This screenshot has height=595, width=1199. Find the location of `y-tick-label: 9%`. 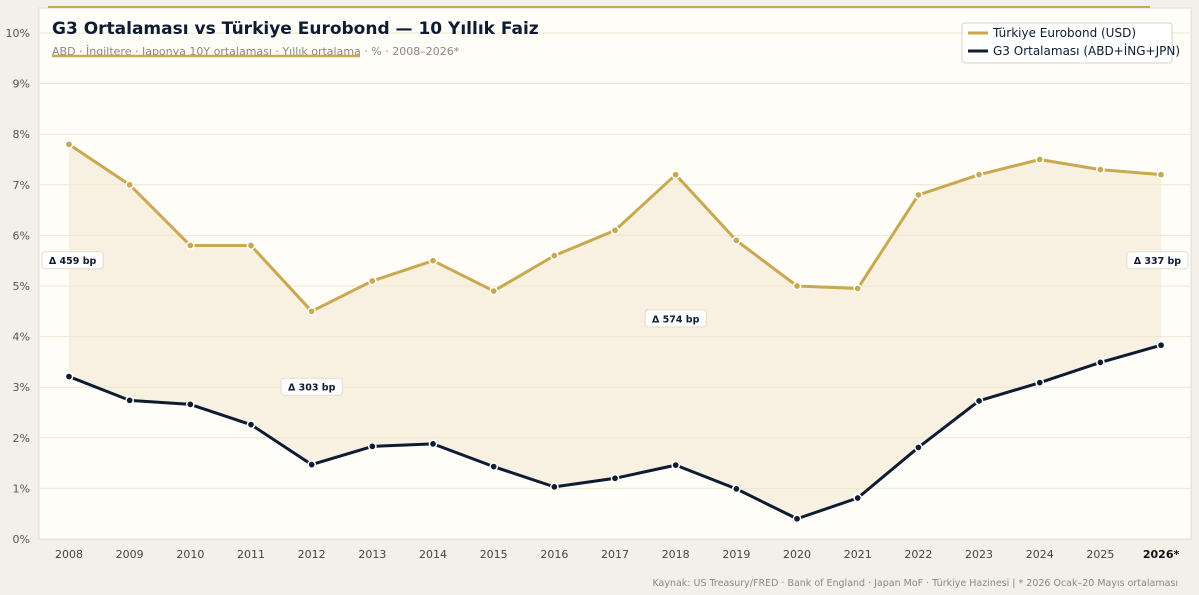

y-tick-label: 9% is located at coordinates (21, 84).